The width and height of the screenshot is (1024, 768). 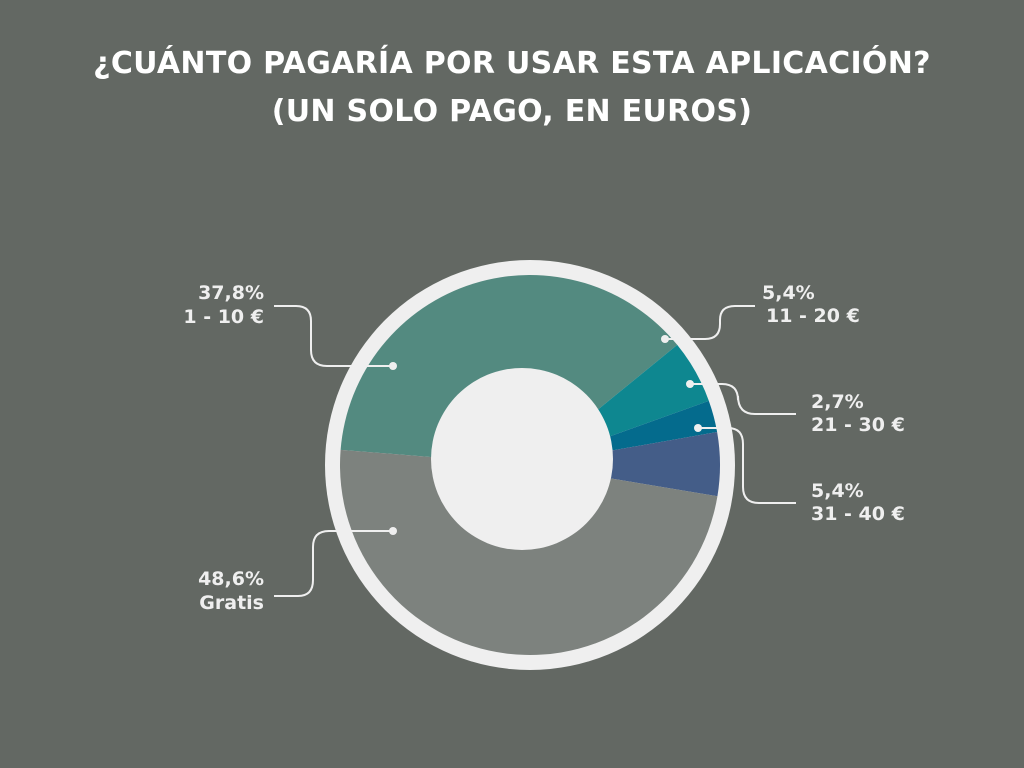 I want to click on slice-category-label-31-40: 31 - 40 €, so click(x=858, y=514).